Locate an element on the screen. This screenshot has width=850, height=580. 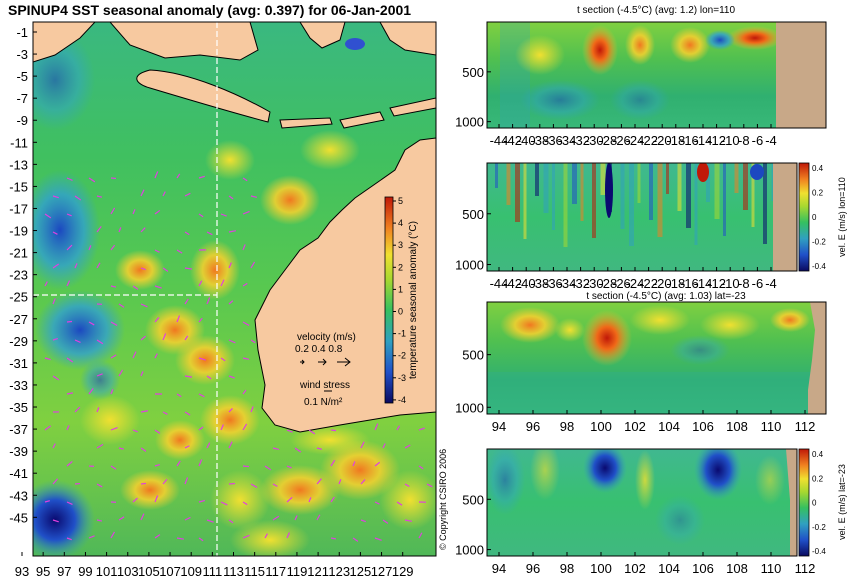
panel4-features is located at coordinates (636, 497).